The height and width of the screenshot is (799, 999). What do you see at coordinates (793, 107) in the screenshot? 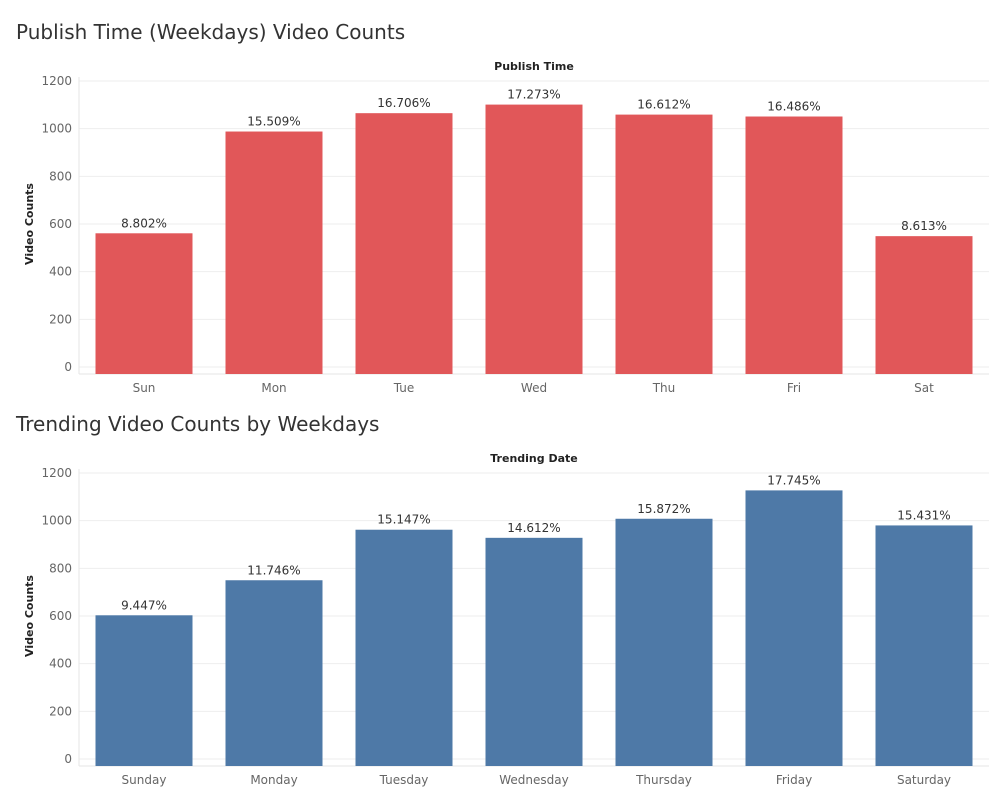
I see `data-label: 16.486%` at bounding box center [793, 107].